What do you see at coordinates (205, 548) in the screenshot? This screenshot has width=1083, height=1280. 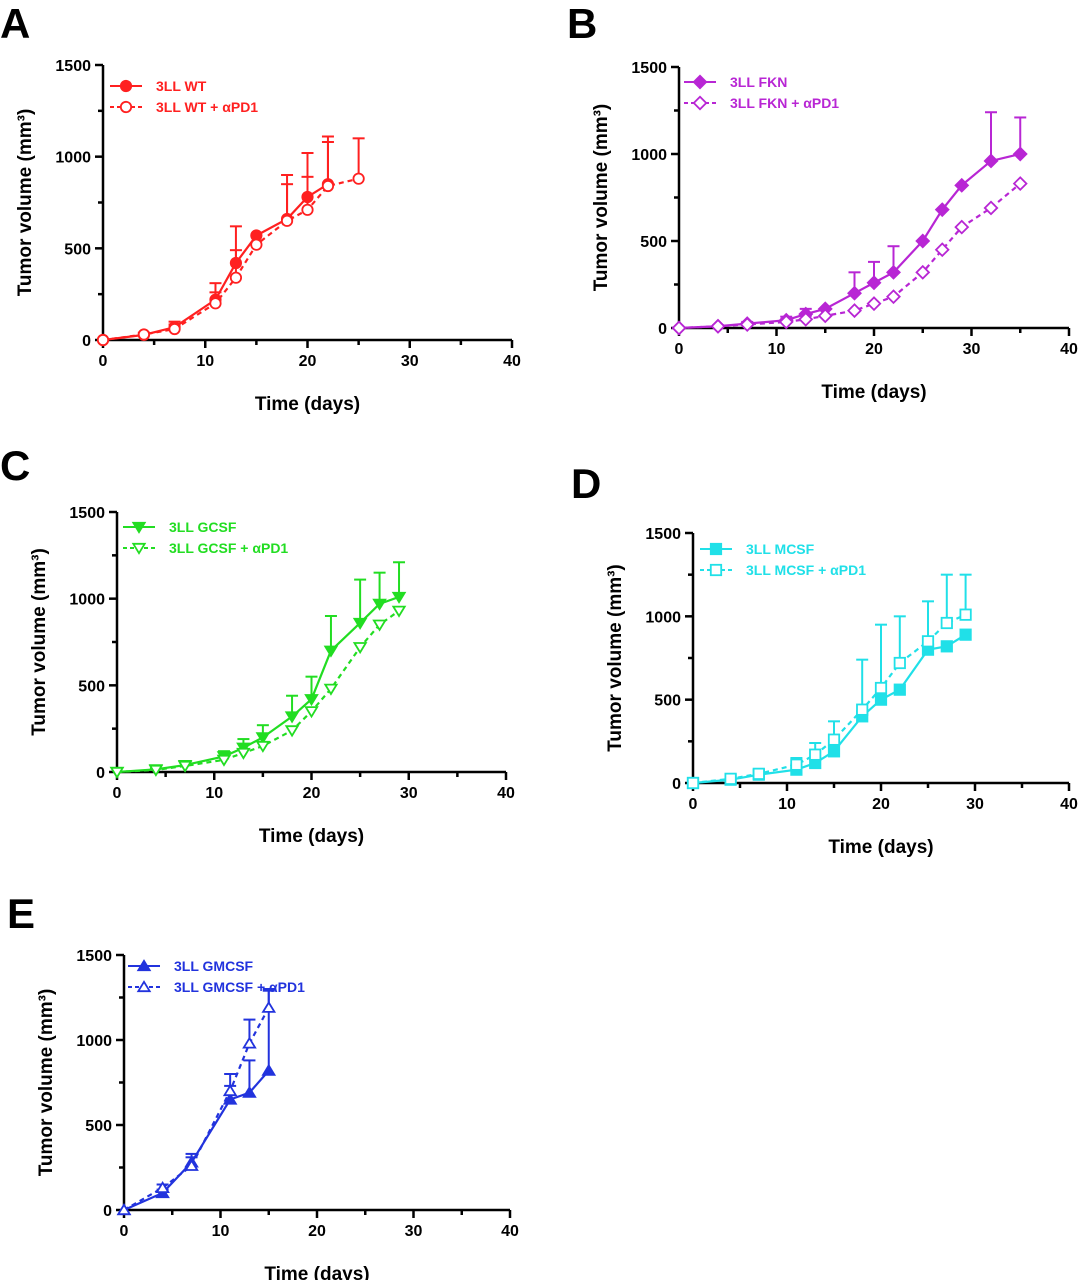 I see `legend-entry: 3LL GCSF + αPD1` at bounding box center [205, 548].